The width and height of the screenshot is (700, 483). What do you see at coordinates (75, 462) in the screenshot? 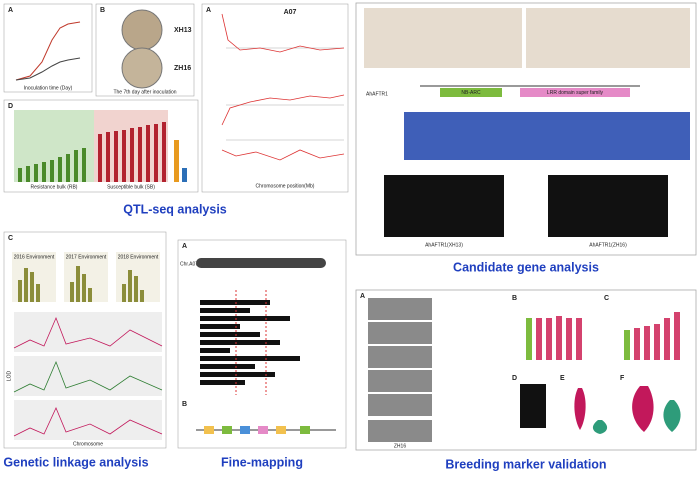
I see `section-caption: Genetic linkage analysis` at bounding box center [75, 462].